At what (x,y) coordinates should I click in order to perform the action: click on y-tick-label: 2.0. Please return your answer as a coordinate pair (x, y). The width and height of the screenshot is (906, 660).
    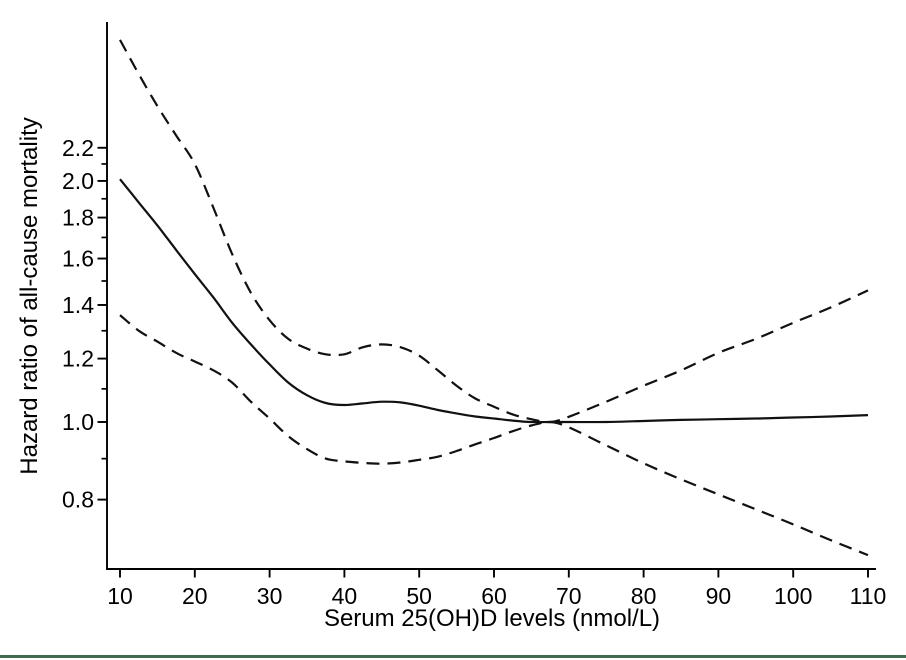
    Looking at the image, I should click on (78, 181).